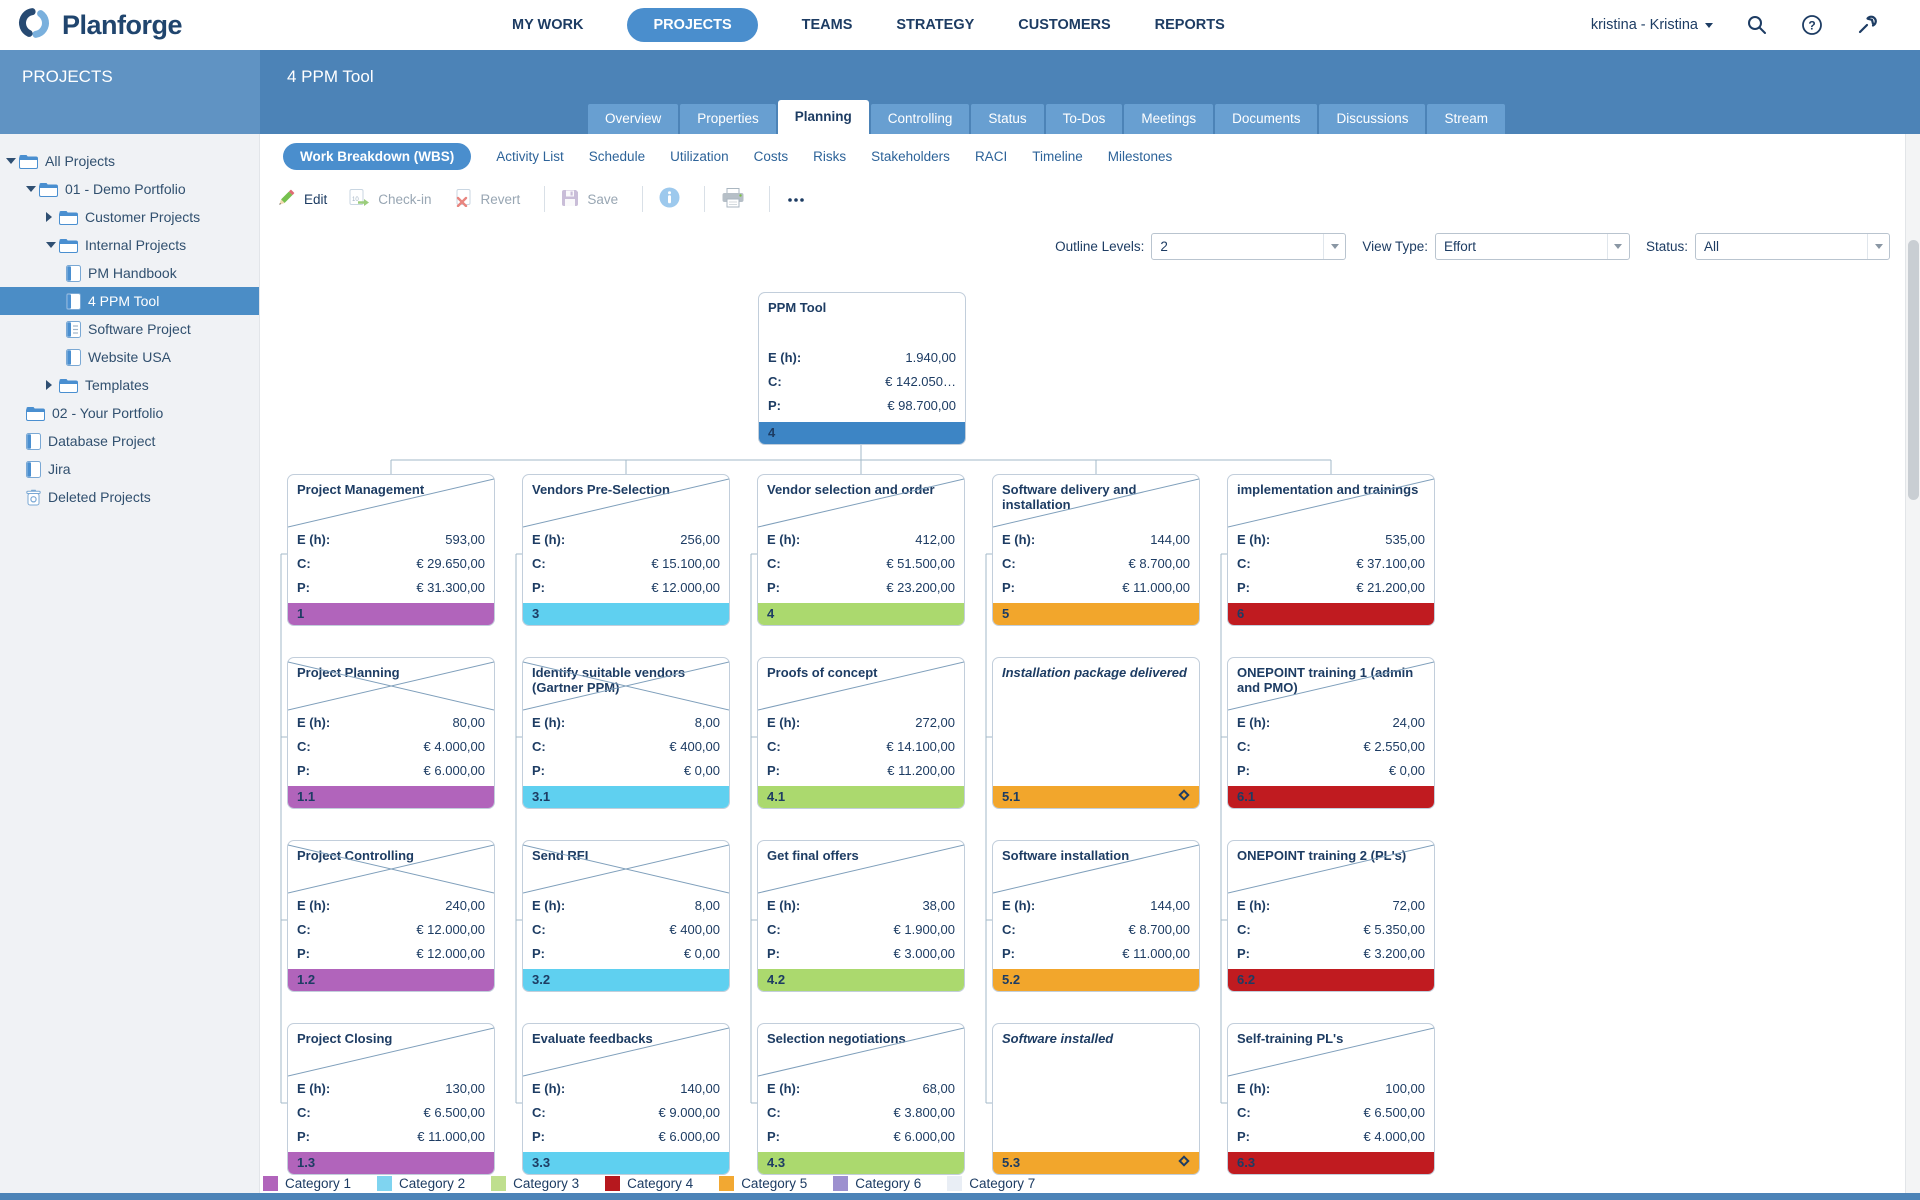  I want to click on more-button, so click(796, 199).